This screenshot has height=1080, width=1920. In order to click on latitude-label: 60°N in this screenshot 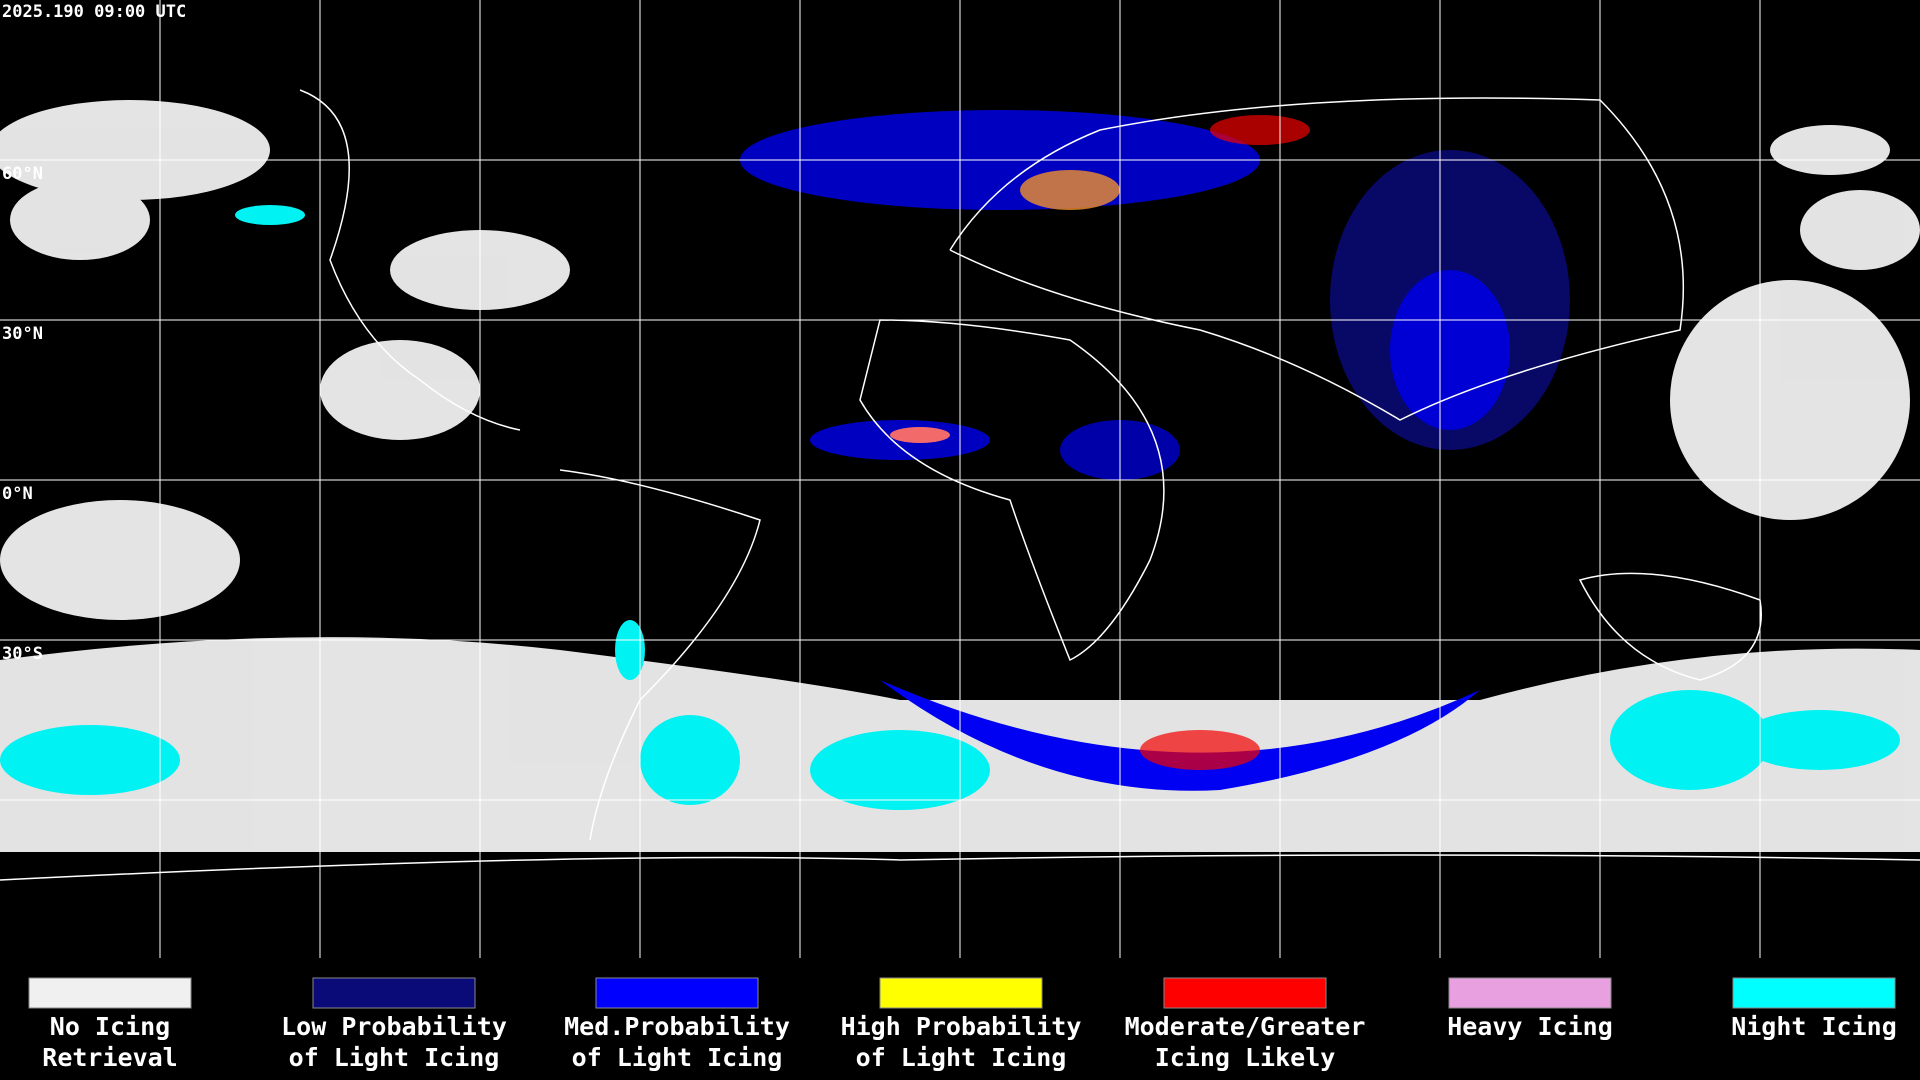, I will do `click(22, 174)`.